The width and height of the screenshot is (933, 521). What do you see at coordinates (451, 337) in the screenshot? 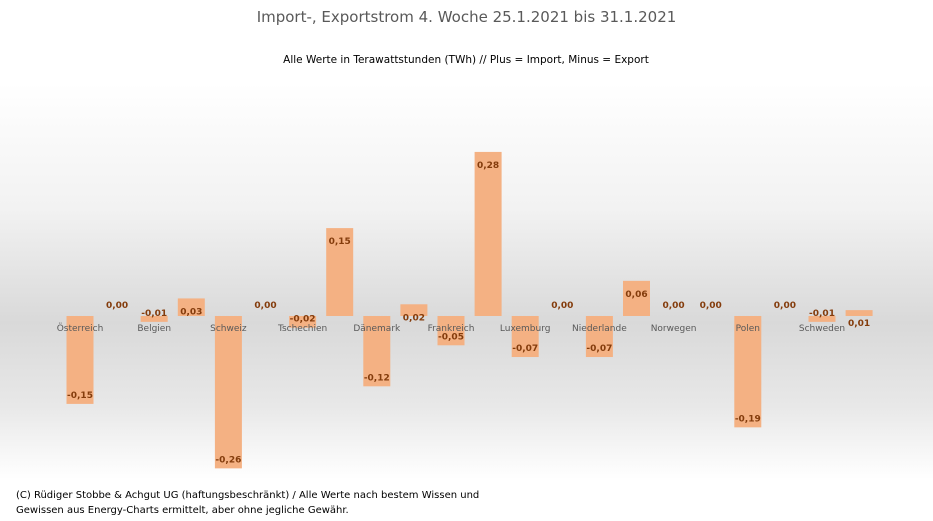
I see `data-label: -0,05` at bounding box center [451, 337].